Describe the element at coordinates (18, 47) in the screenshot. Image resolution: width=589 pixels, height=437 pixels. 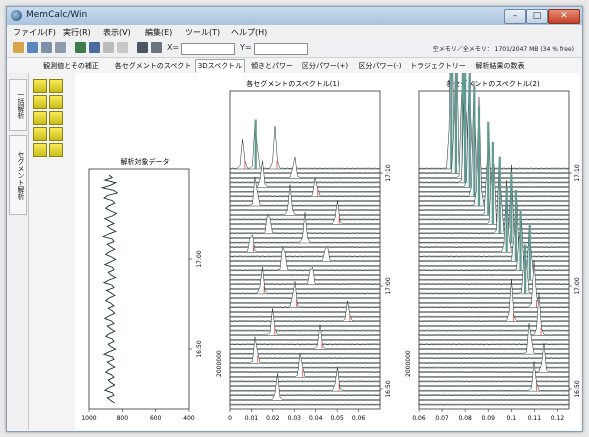
I see `open-icon` at that location.